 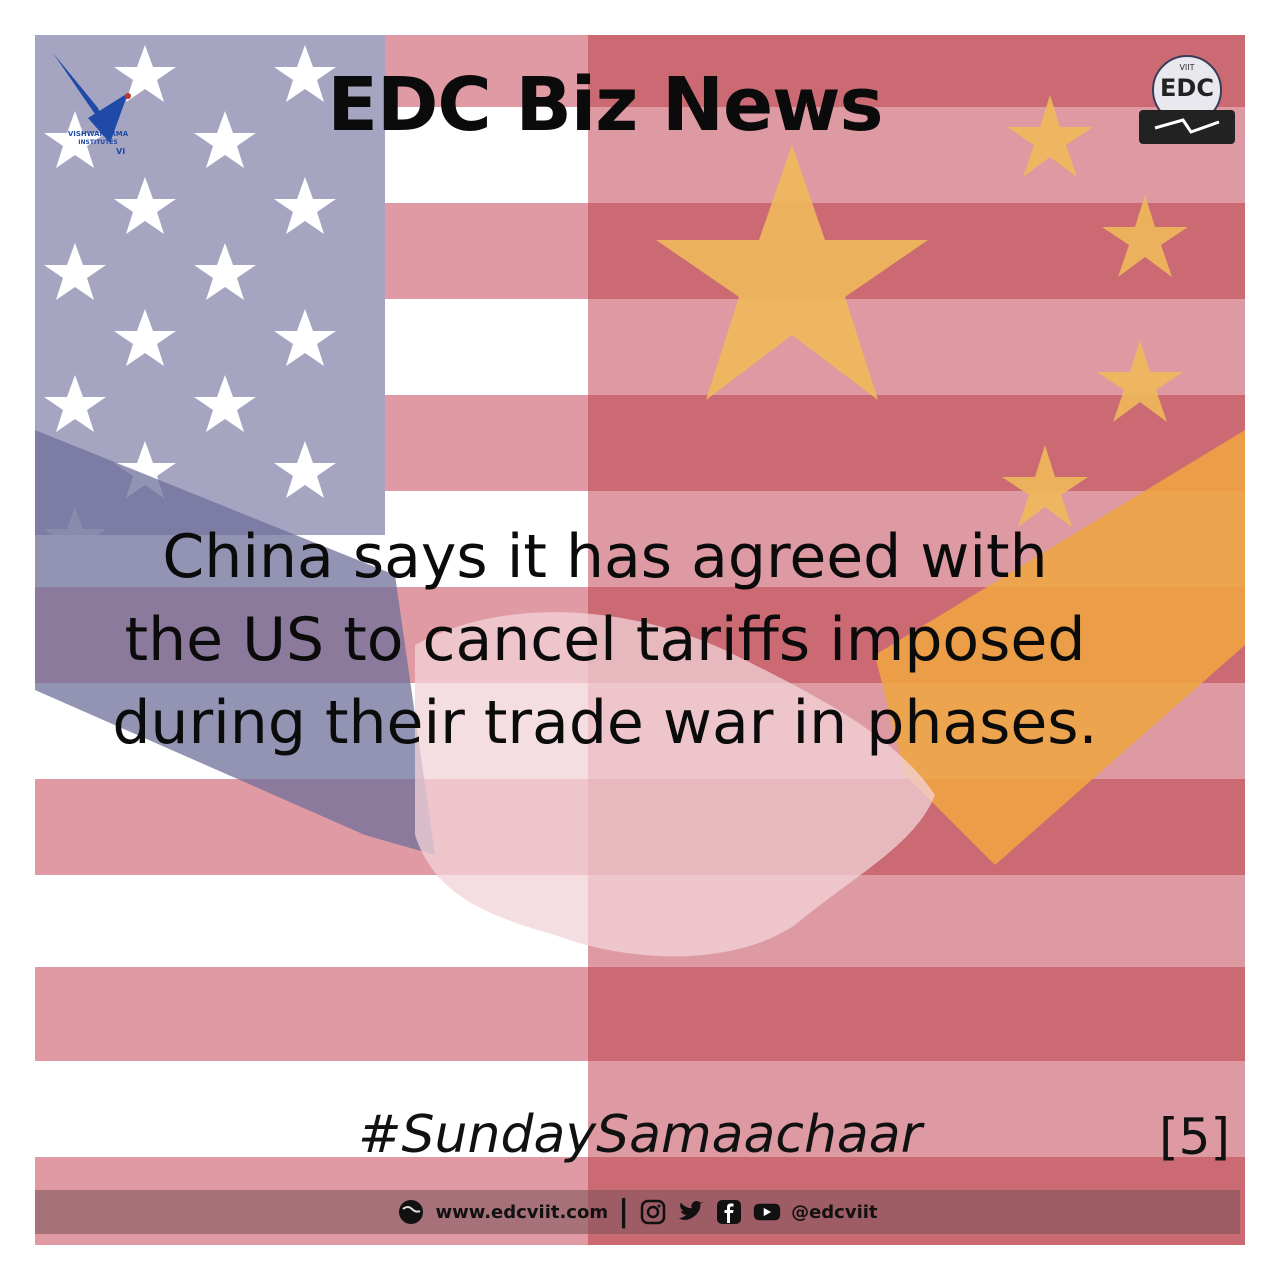 I want to click on facebook-icon, so click(x=729, y=1212).